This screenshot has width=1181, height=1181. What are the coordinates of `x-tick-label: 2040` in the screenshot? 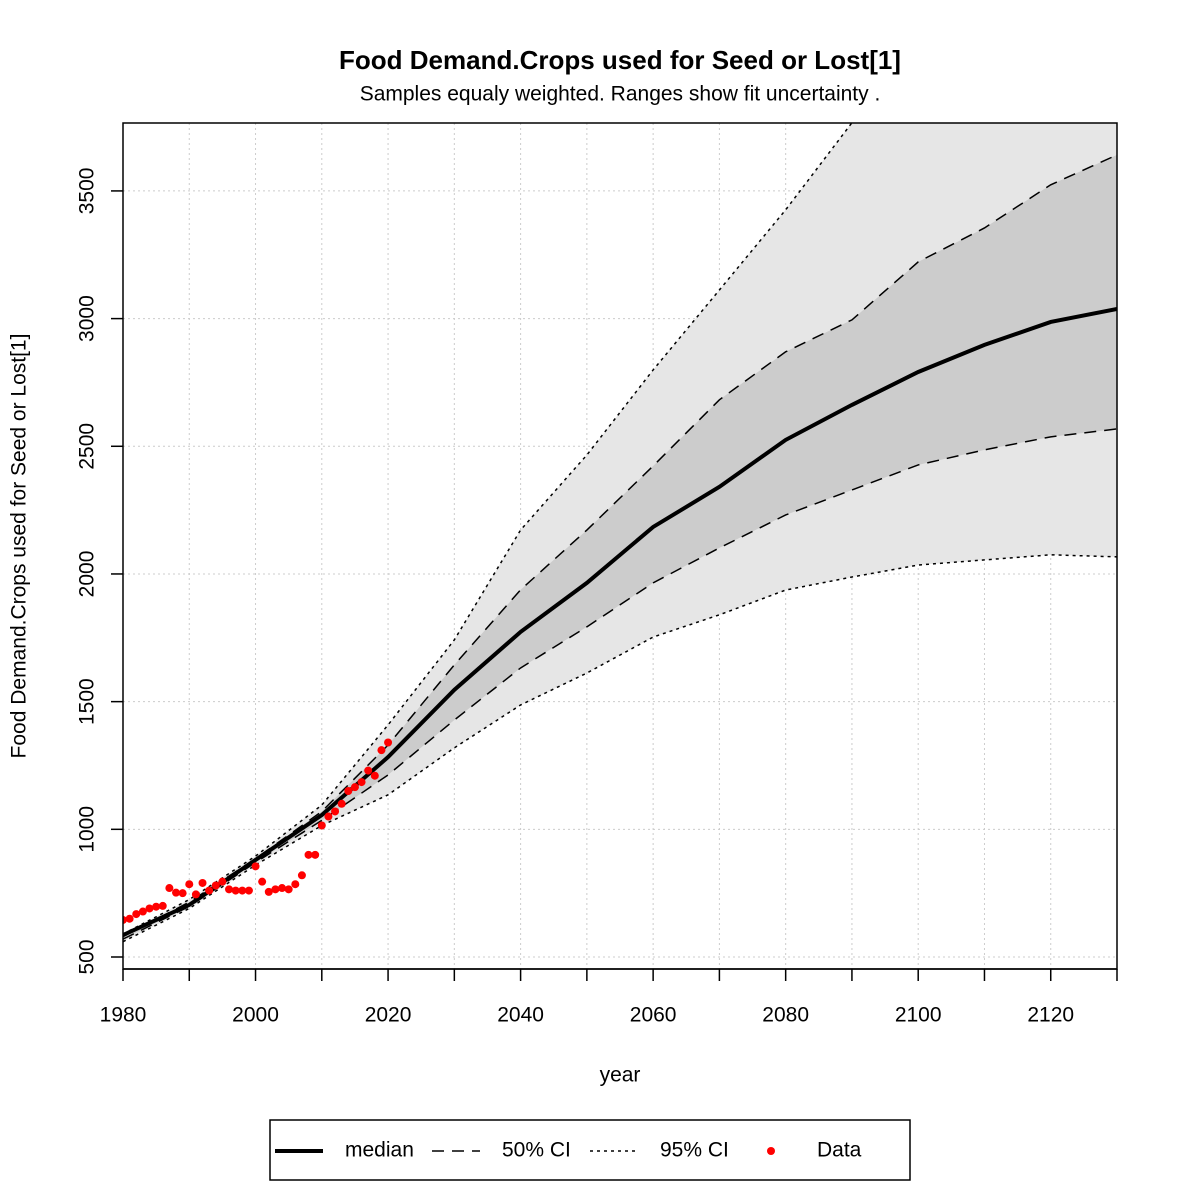 It's located at (520, 1015).